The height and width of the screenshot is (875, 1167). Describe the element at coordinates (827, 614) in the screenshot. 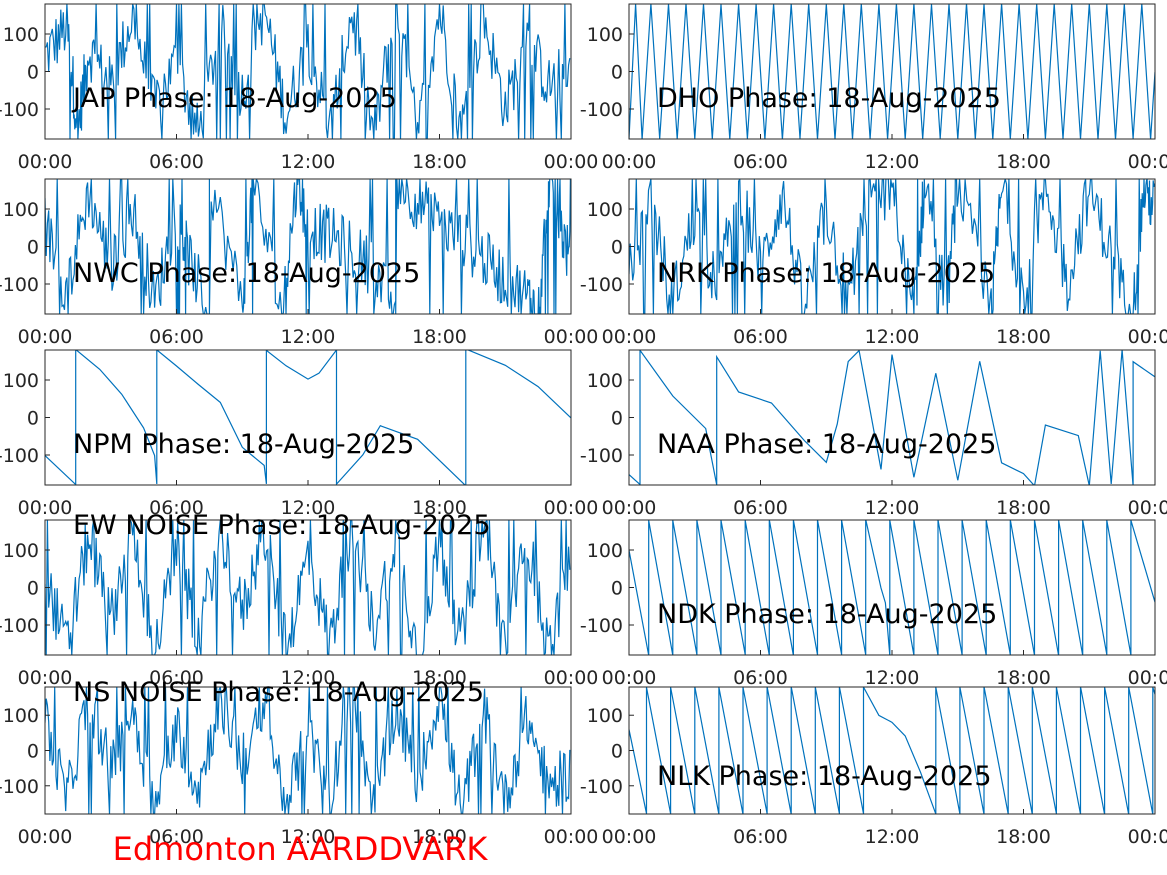

I see `panel-title: NDK Phase: 18-Aug-2025` at that location.